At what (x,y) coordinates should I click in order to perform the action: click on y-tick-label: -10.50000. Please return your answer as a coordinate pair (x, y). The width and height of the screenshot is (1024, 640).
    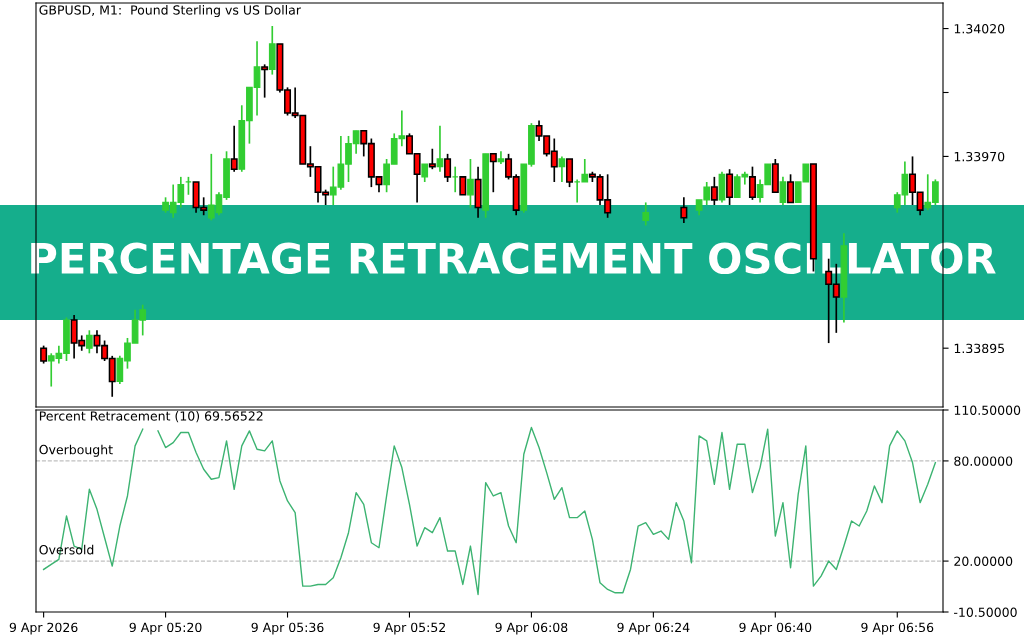
    Looking at the image, I should click on (985, 612).